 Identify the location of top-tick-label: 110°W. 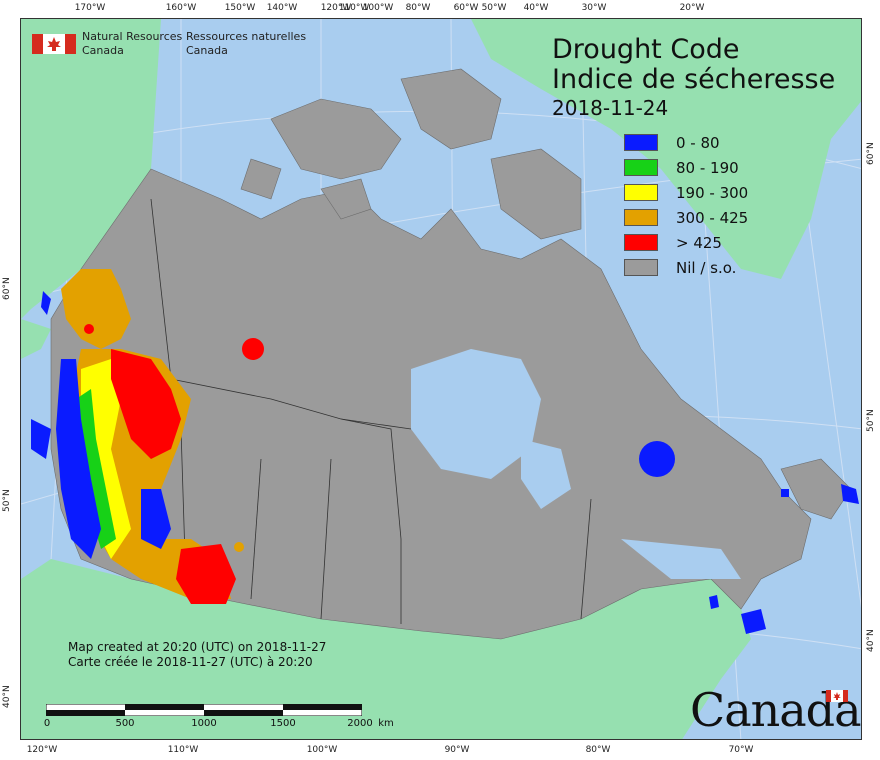
(354, 8).